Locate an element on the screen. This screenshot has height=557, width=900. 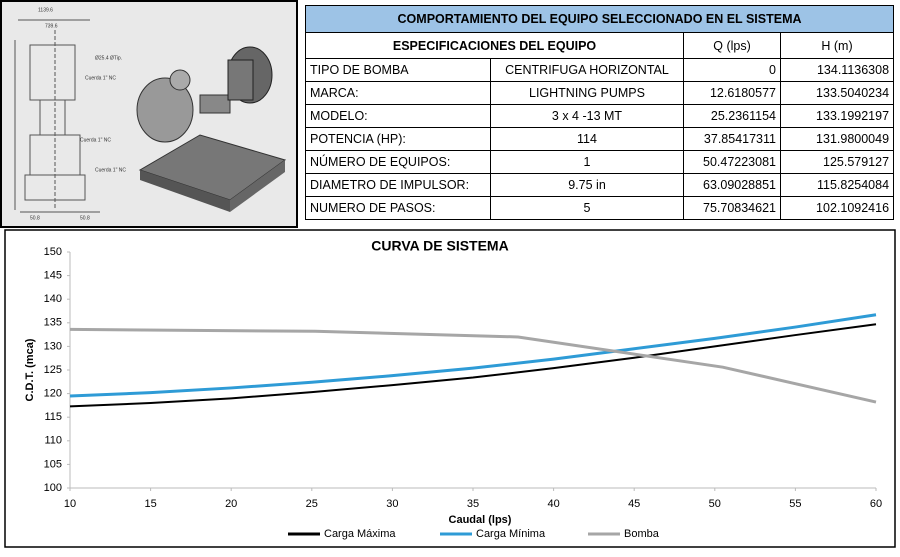
table-cell: 37.85417311 is located at coordinates (732, 139).